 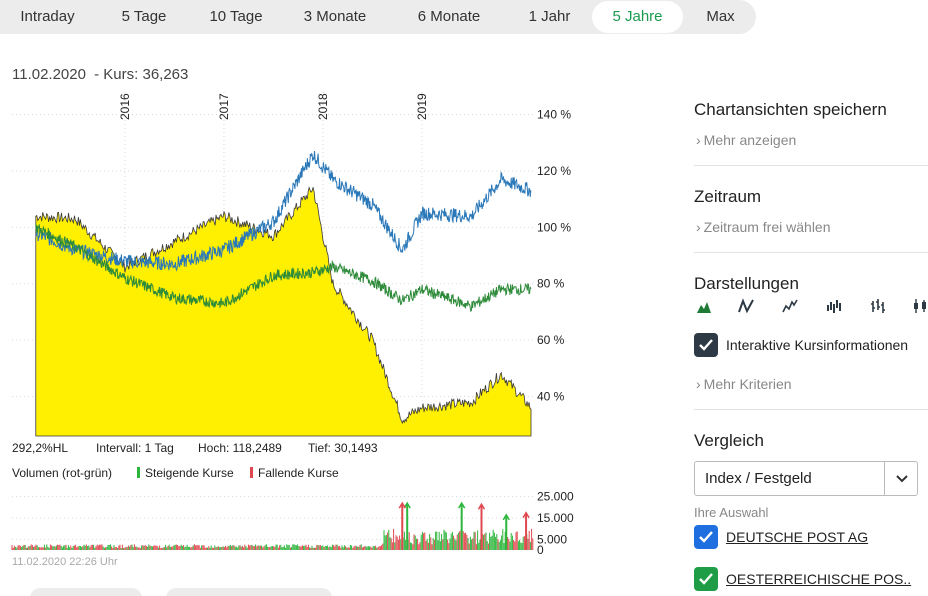 What do you see at coordinates (551, 284) in the screenshot?
I see `y-tick-label: 80 %` at bounding box center [551, 284].